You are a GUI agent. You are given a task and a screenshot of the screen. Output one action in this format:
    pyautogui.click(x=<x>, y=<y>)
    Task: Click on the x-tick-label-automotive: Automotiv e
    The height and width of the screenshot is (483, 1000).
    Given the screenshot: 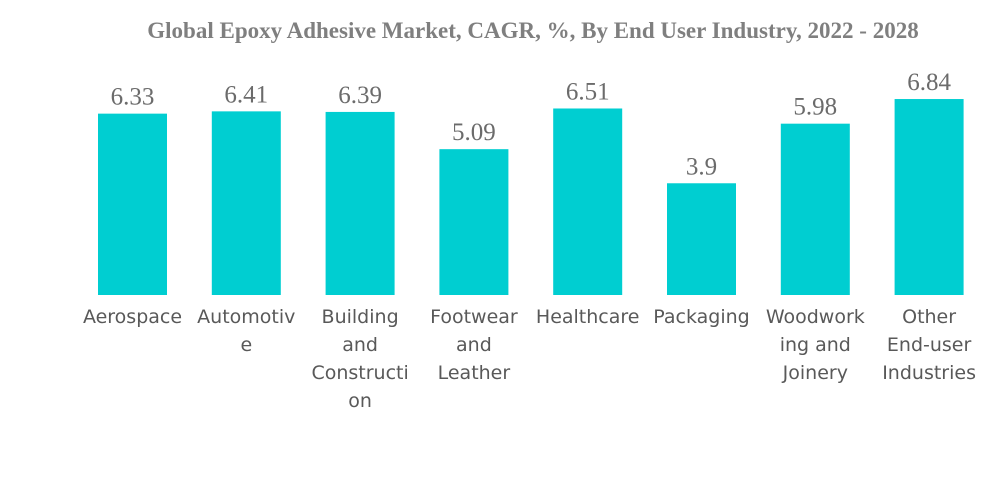 What is the action you would take?
    pyautogui.click(x=246, y=331)
    